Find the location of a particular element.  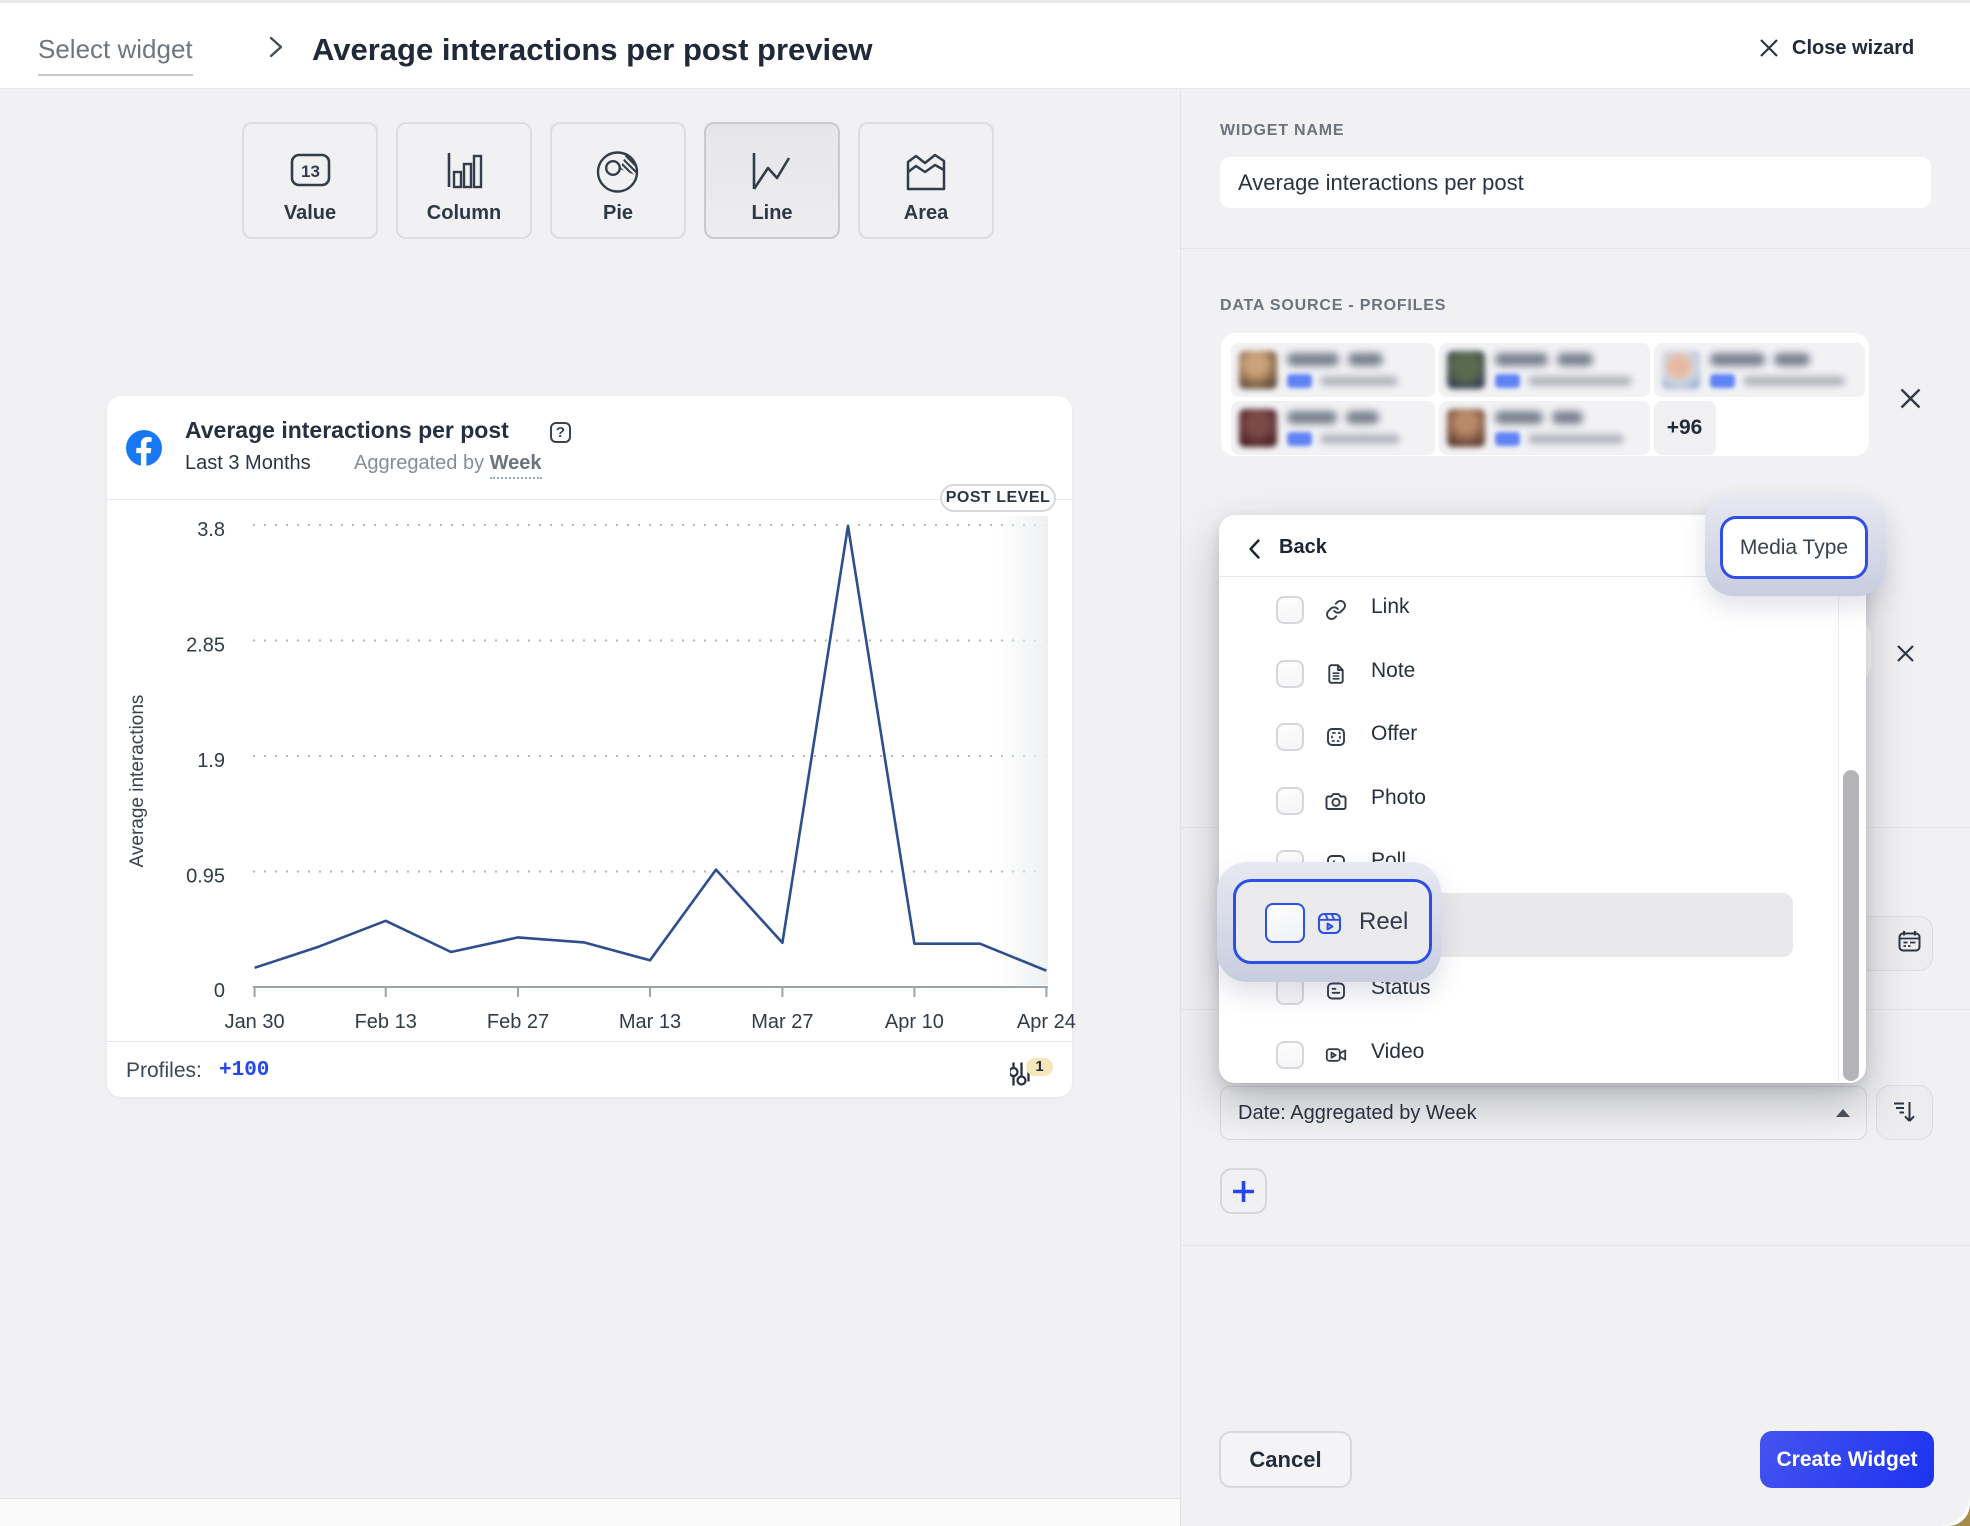

svg-text: 1.9 is located at coordinates (211, 761).